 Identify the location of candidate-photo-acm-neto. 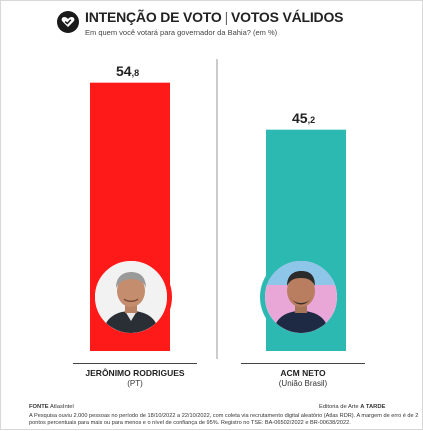
(301, 297).